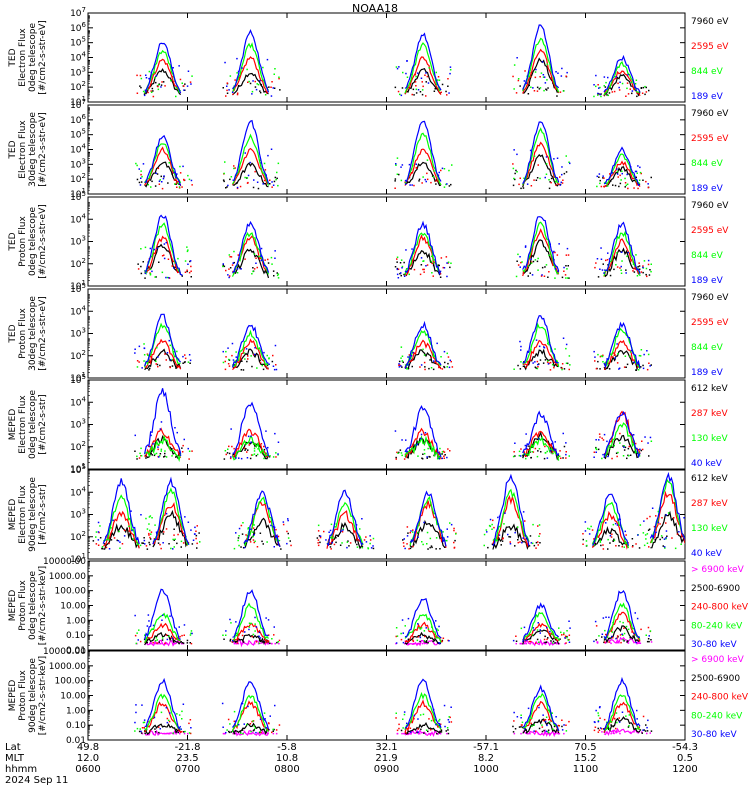  Describe the element at coordinates (391, 435) in the screenshot. I see `series-287-kev` at that location.